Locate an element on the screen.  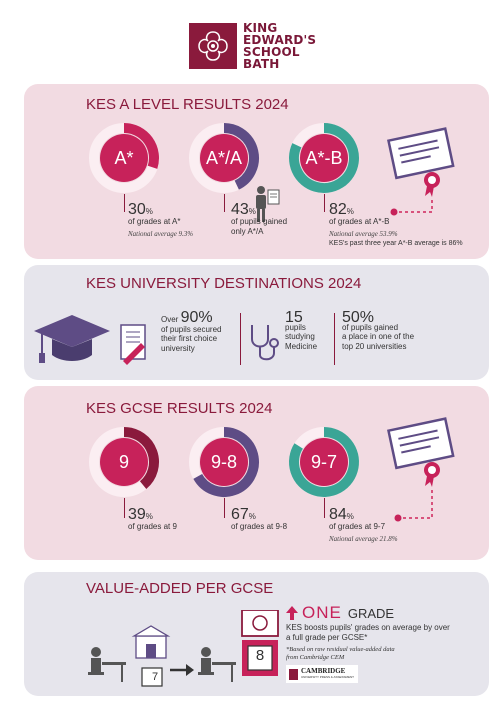
donut-a-star: A* is located at coordinates (124, 158).